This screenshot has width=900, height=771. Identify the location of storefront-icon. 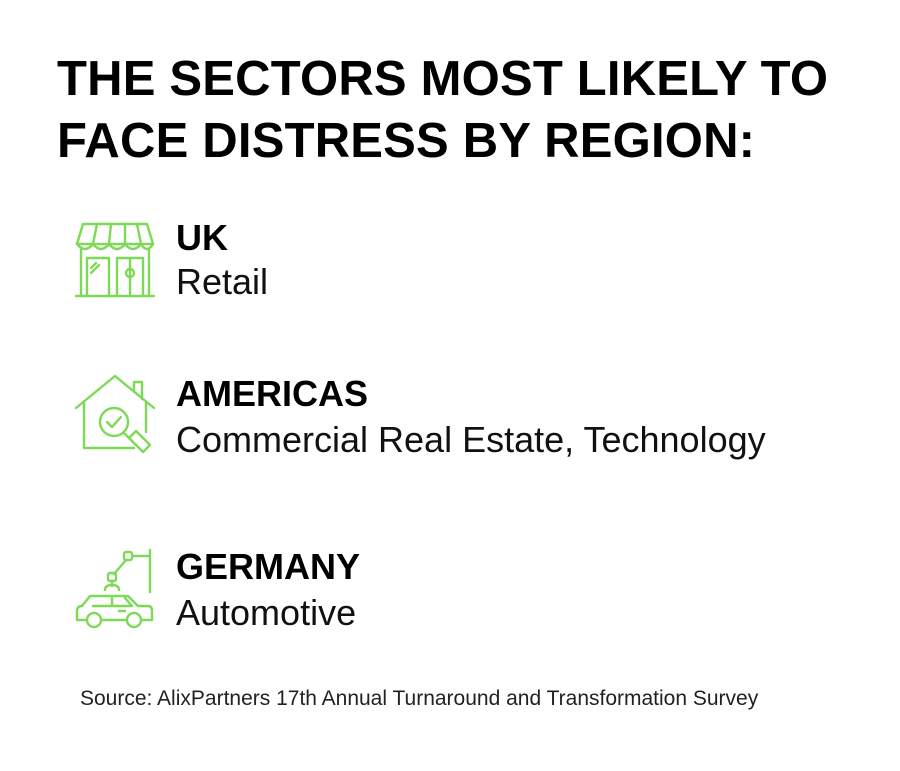
(115, 261).